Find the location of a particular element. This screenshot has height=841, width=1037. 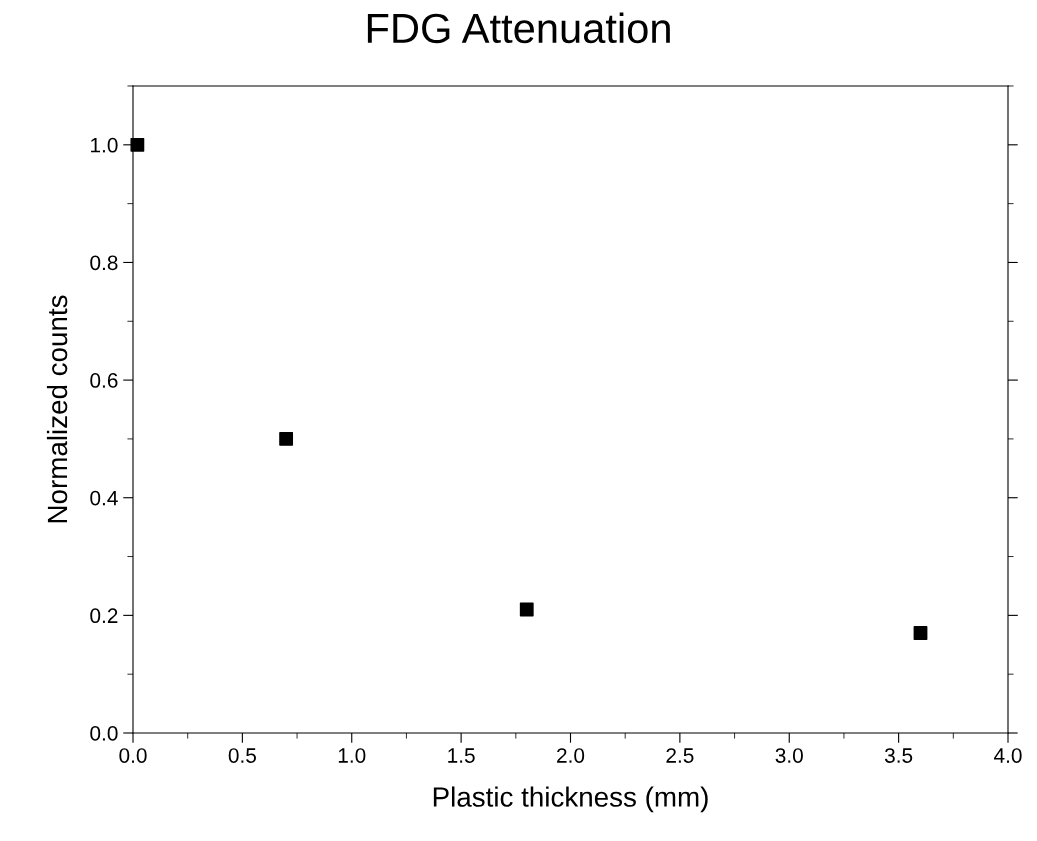

x-tick-label: 2.5 is located at coordinates (680, 755).